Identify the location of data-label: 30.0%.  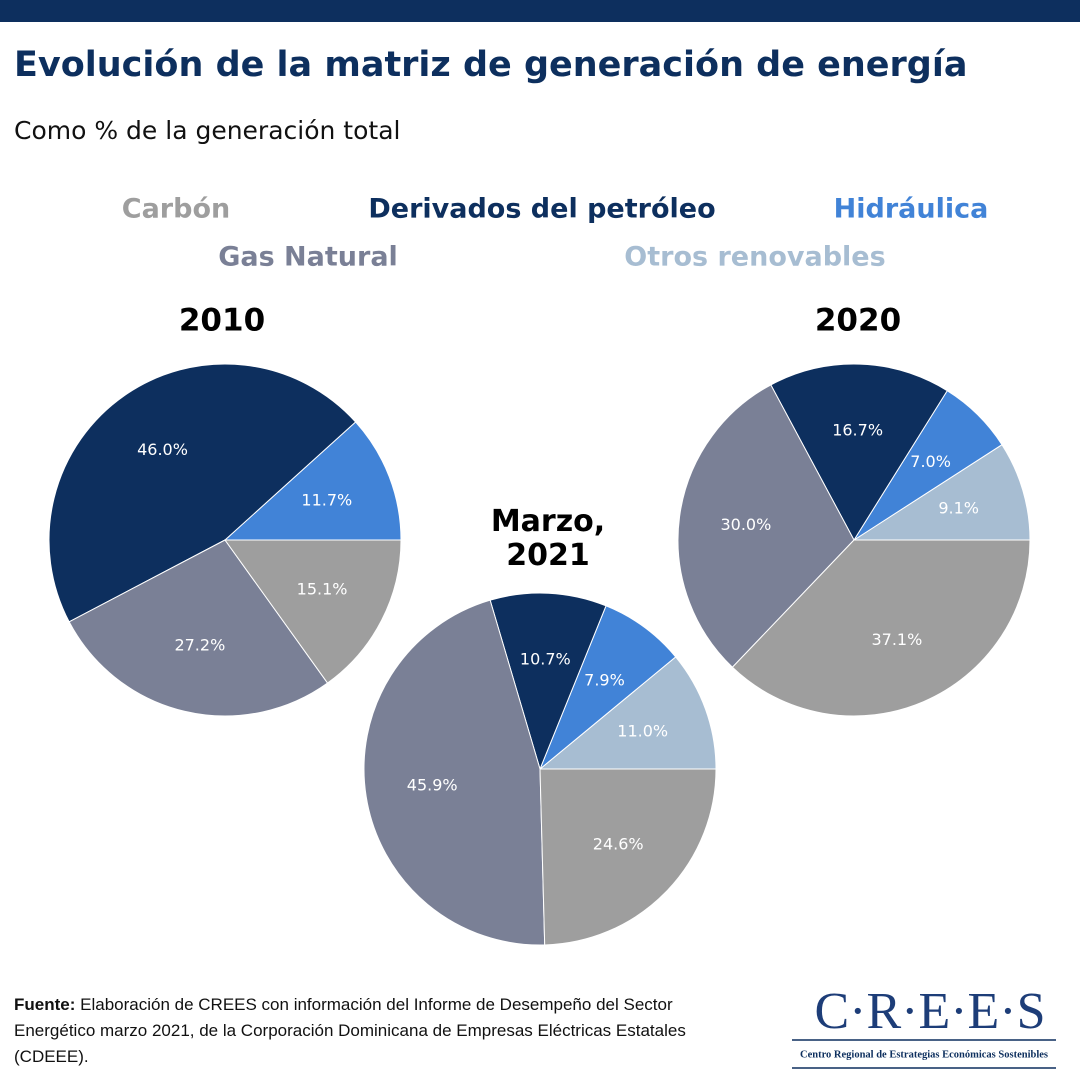
(745, 524).